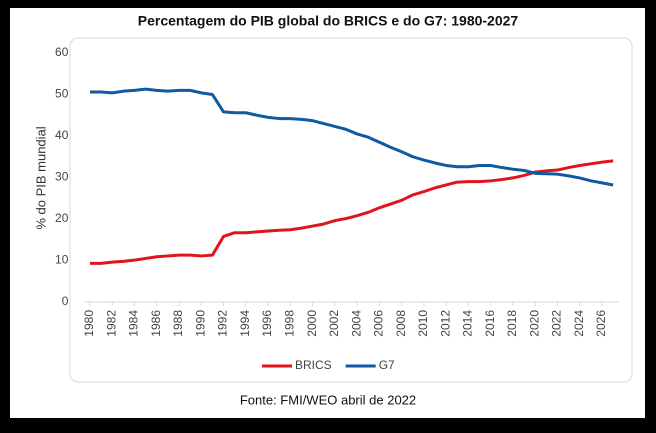 Image resolution: width=656 pixels, height=433 pixels. Describe the element at coordinates (178, 323) in the screenshot. I see `x-tick-label: 1988` at that location.